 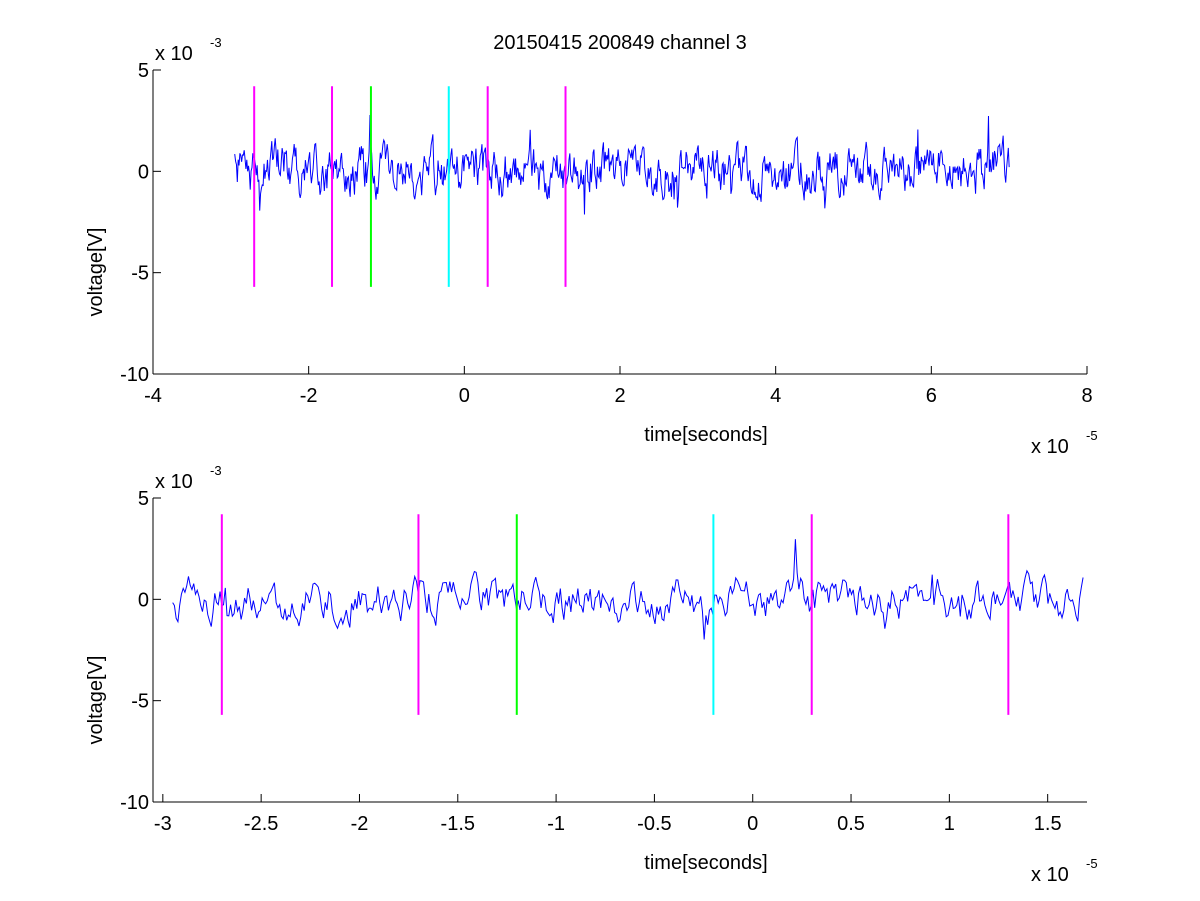 What do you see at coordinates (619, 396) in the screenshot?
I see `x-tick-label: 2` at bounding box center [619, 396].